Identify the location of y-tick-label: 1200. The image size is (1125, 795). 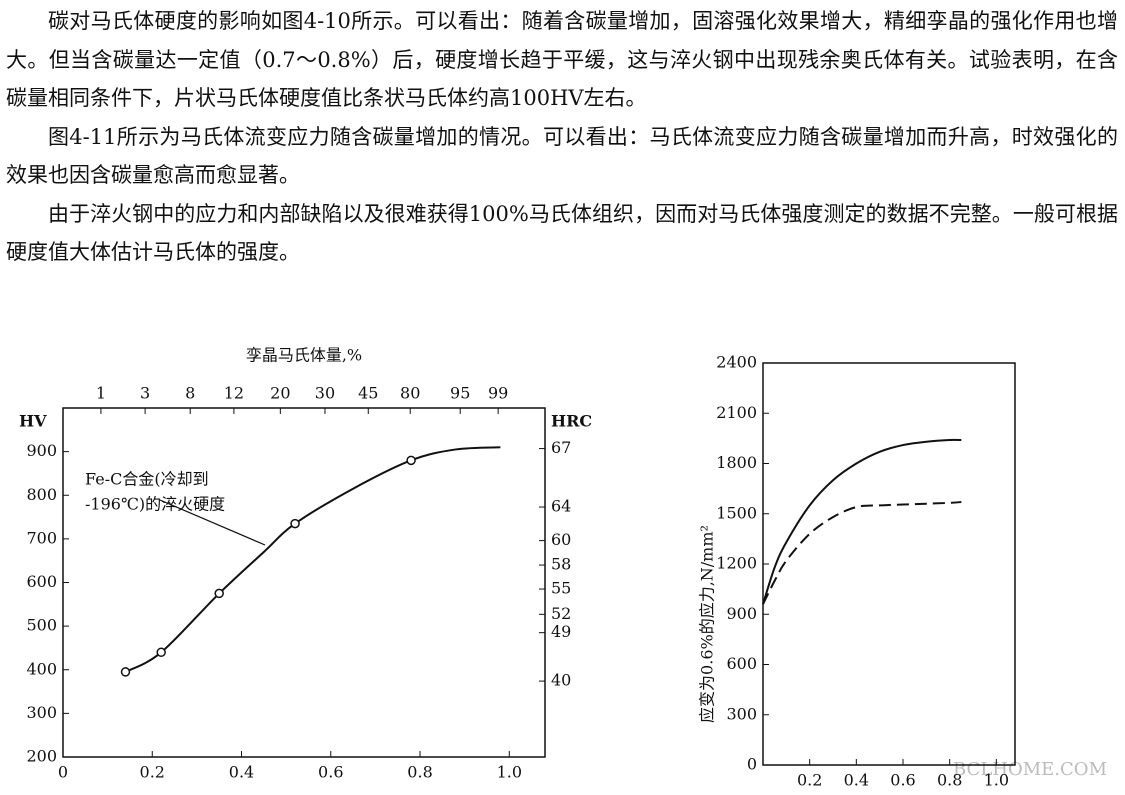
(736, 563).